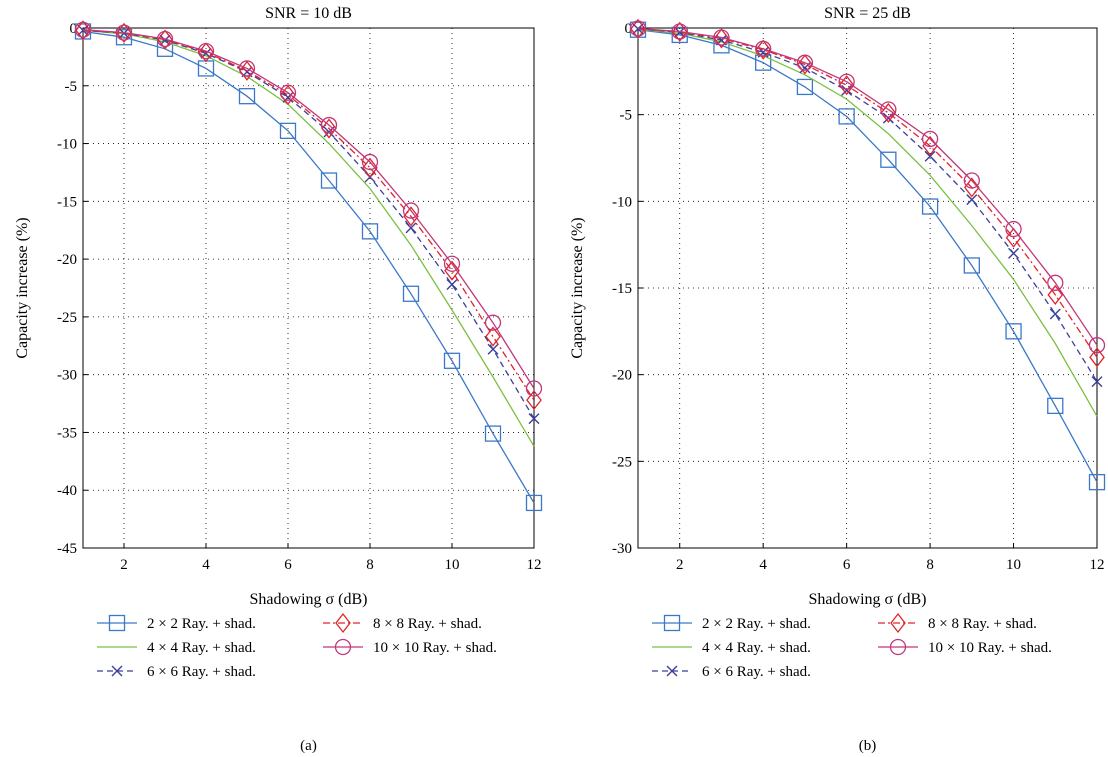  Describe the element at coordinates (67, 433) in the screenshot. I see `y-tick-label: -35` at that location.